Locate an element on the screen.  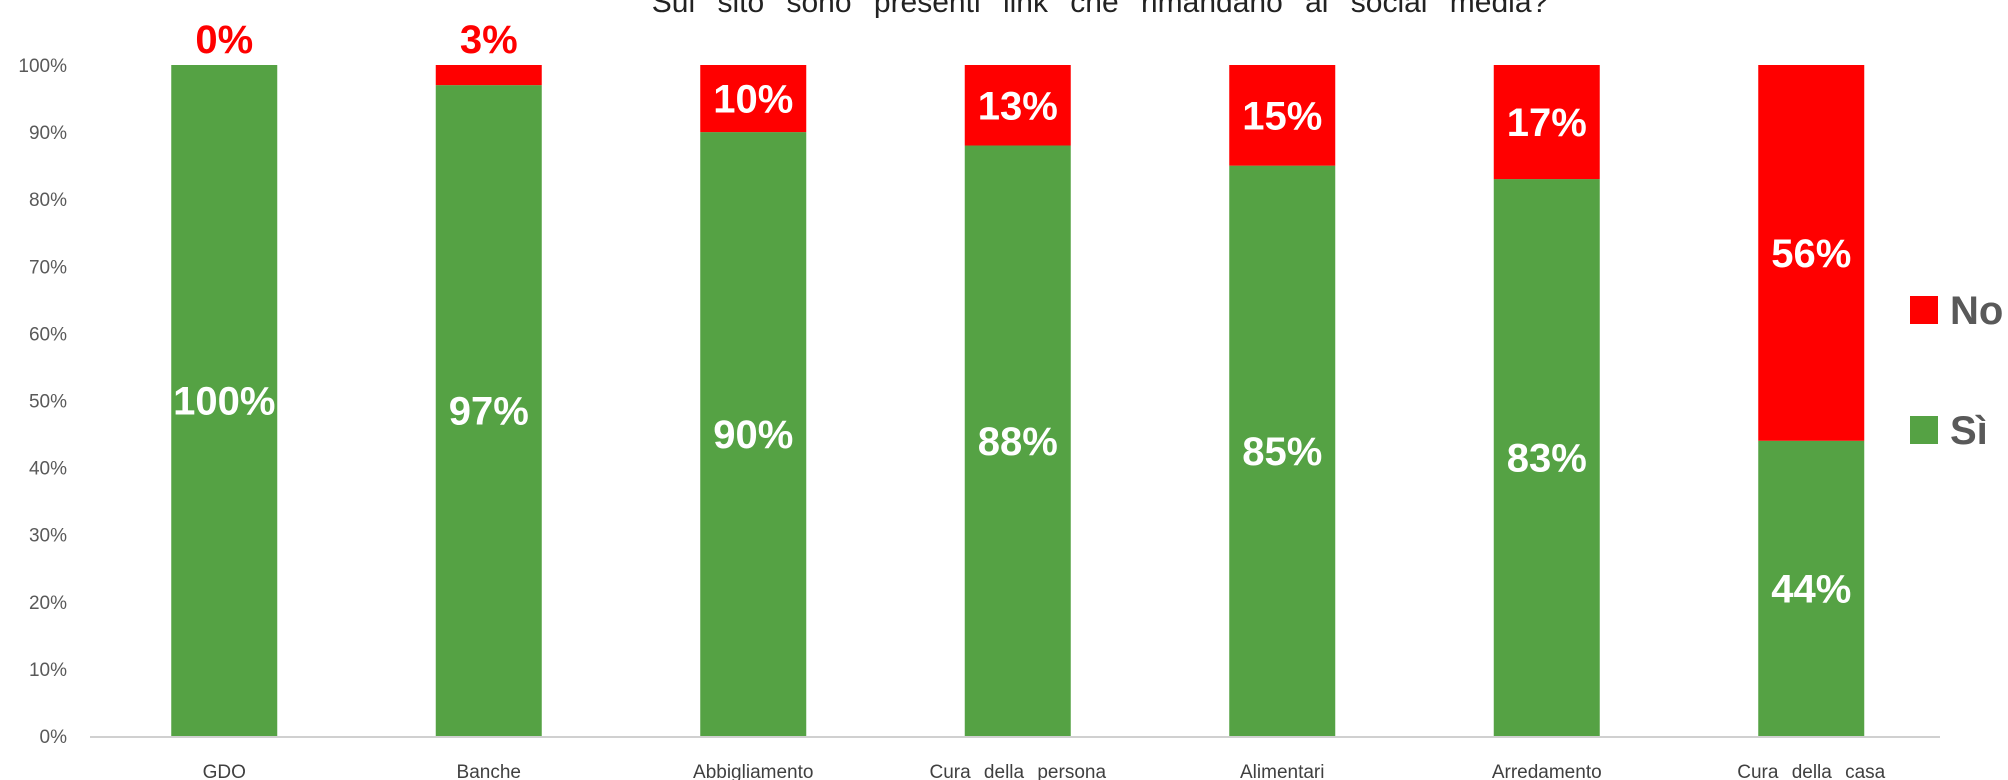
x-tick-label: Alimentari is located at coordinates (1282, 771).